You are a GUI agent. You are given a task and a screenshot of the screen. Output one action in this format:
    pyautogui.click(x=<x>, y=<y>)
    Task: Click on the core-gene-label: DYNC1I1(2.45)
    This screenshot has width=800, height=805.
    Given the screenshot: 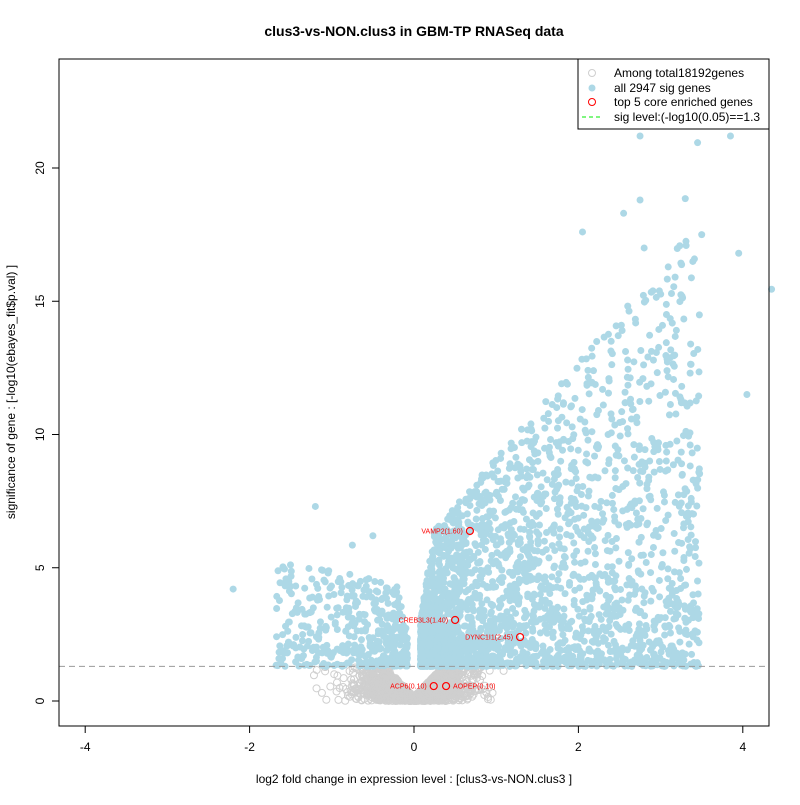 What is the action you would take?
    pyautogui.click(x=489, y=638)
    